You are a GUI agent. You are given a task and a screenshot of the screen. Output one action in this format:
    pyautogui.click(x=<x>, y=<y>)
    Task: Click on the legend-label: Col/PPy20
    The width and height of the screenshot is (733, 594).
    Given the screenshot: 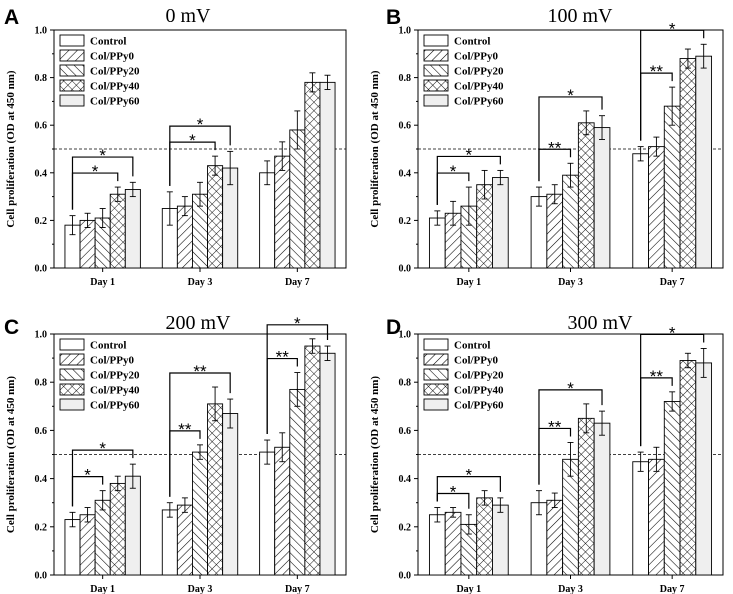 What is the action you would take?
    pyautogui.click(x=479, y=72)
    